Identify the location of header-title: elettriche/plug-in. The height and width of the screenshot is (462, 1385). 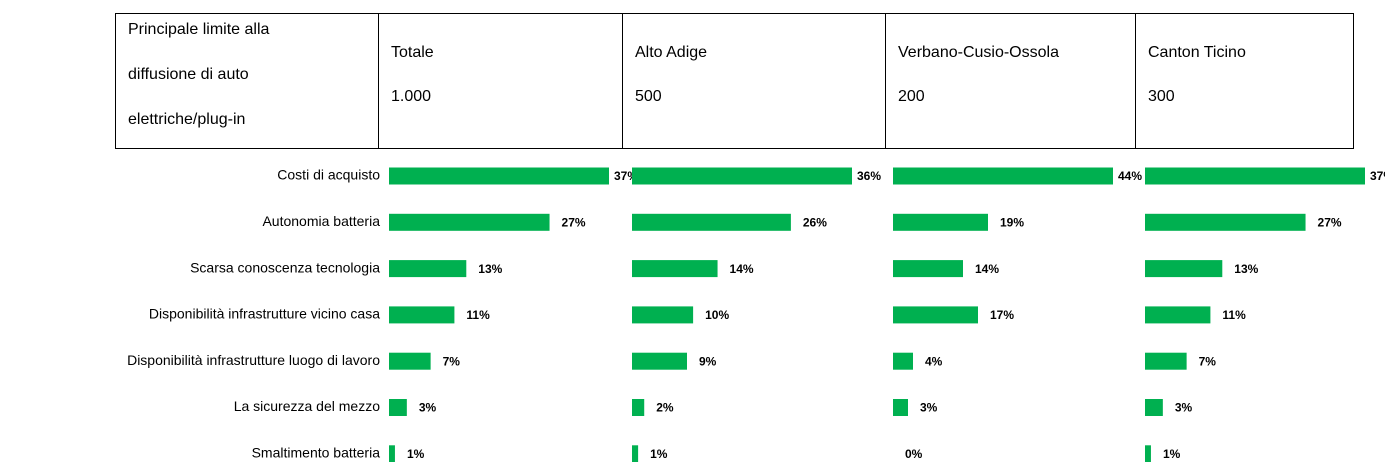
(186, 119).